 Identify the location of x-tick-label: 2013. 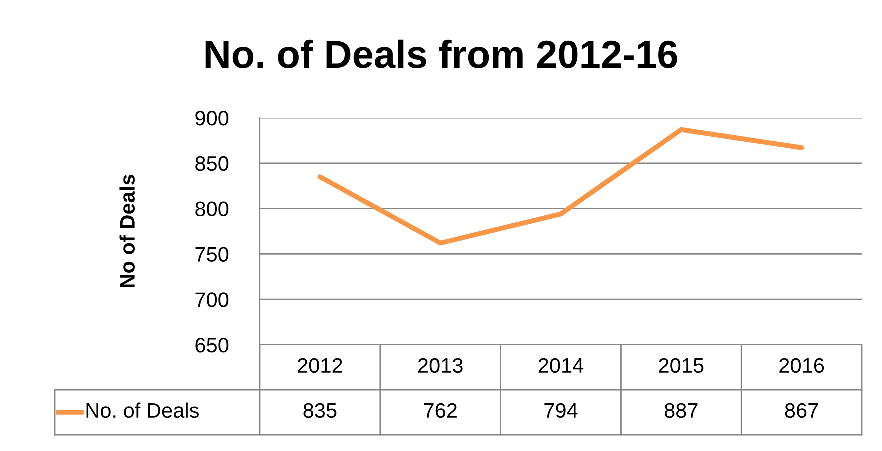
(440, 366).